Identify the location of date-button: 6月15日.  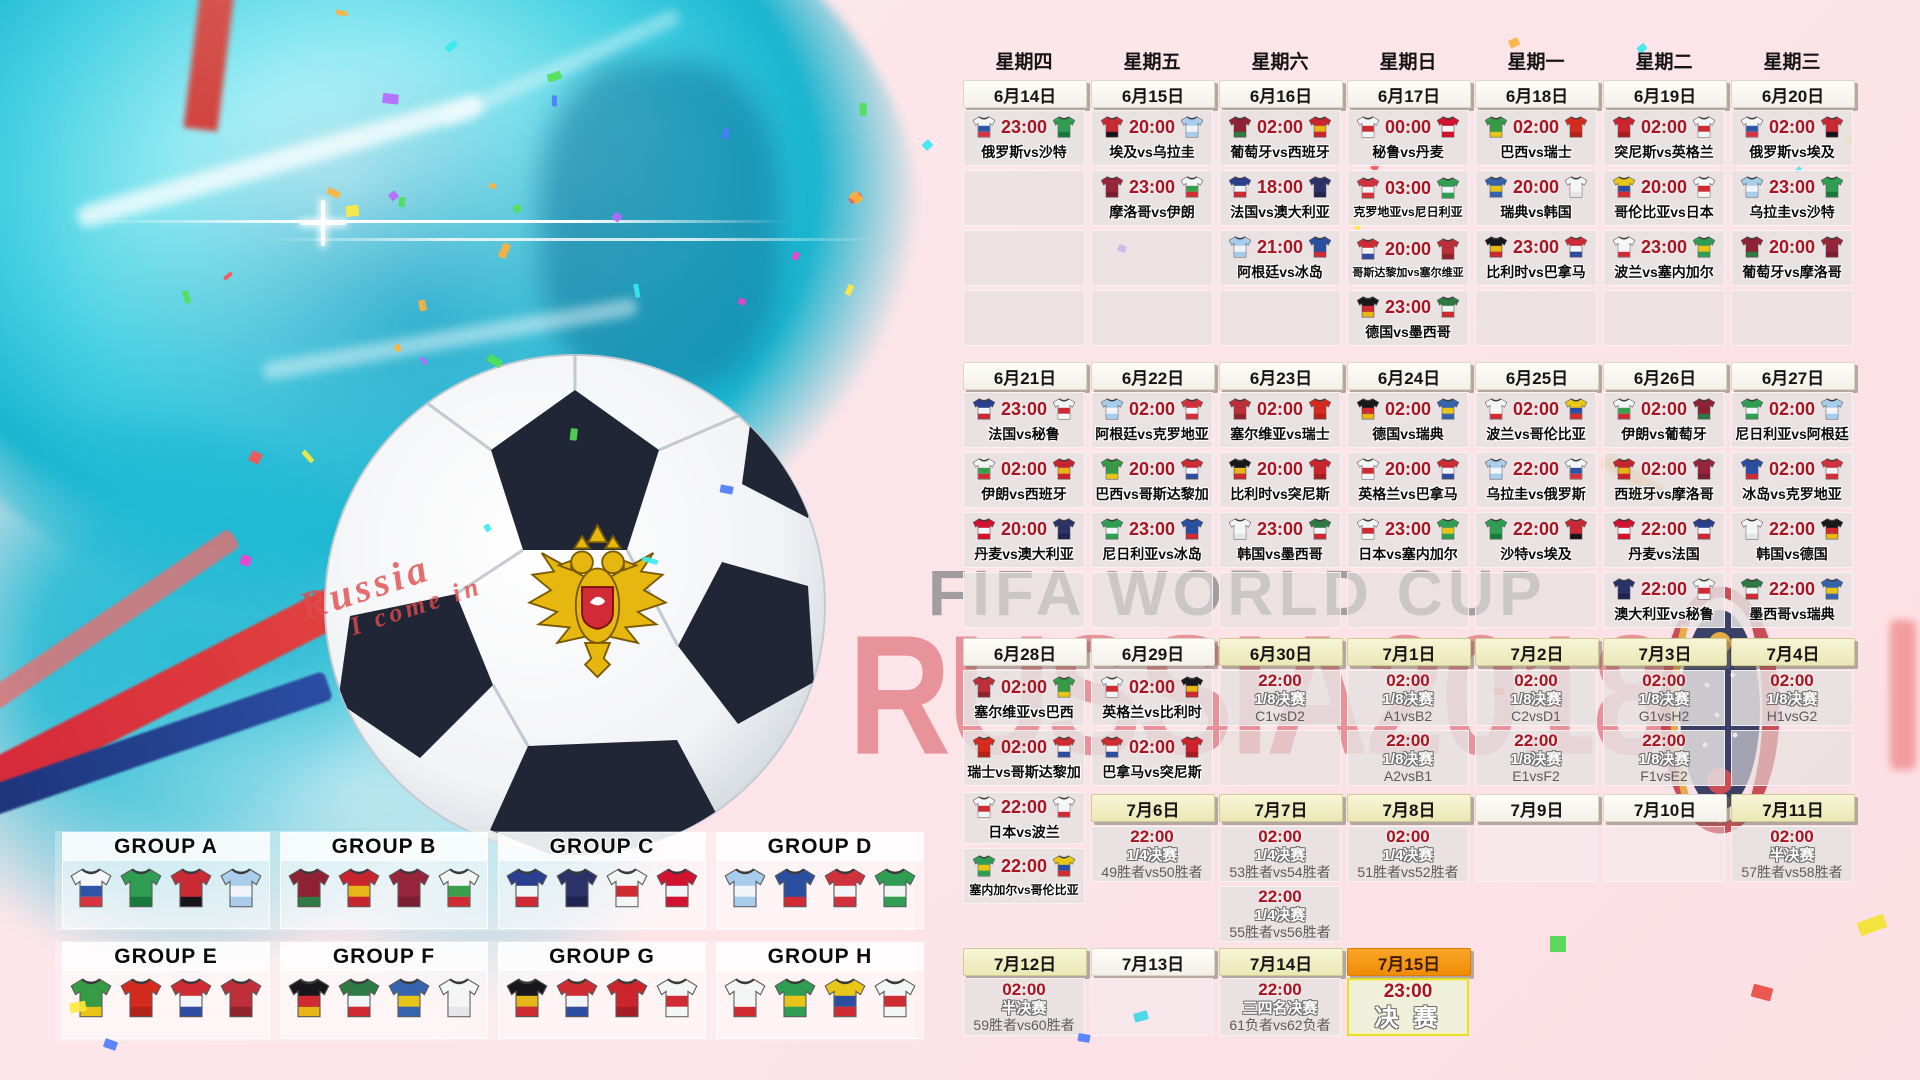
(1153, 94).